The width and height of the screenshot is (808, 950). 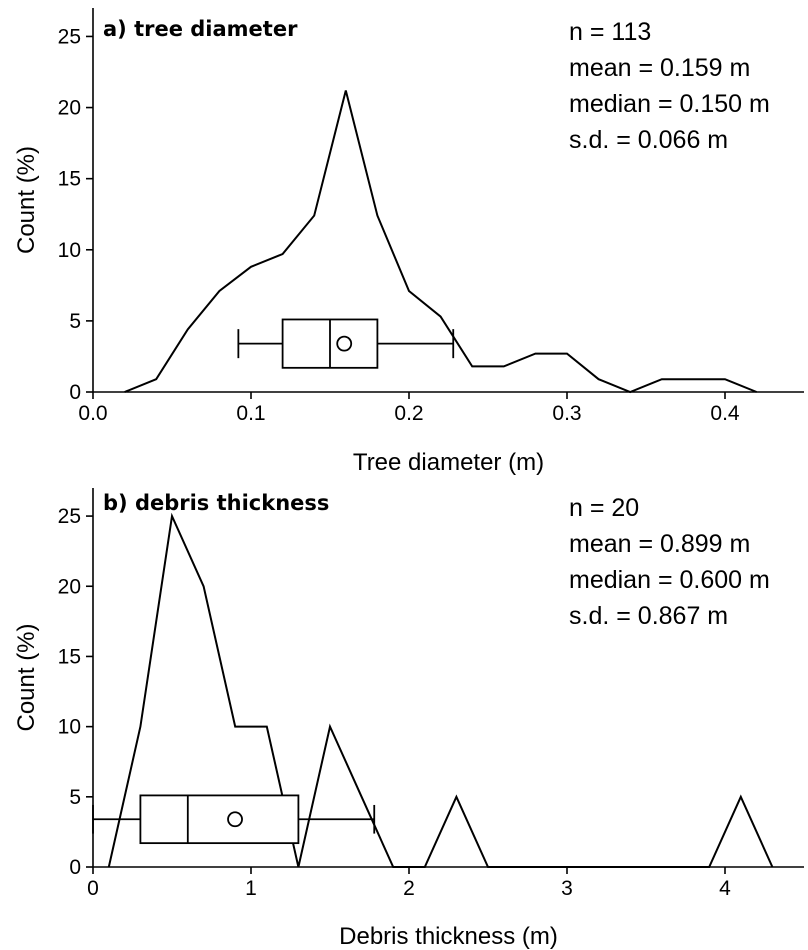 I want to click on x-tick-label: 1, so click(x=251, y=888).